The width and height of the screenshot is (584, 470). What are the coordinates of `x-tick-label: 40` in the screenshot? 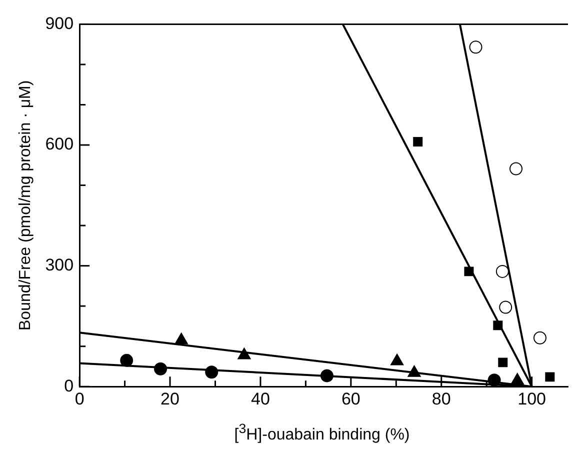 It's located at (260, 398).